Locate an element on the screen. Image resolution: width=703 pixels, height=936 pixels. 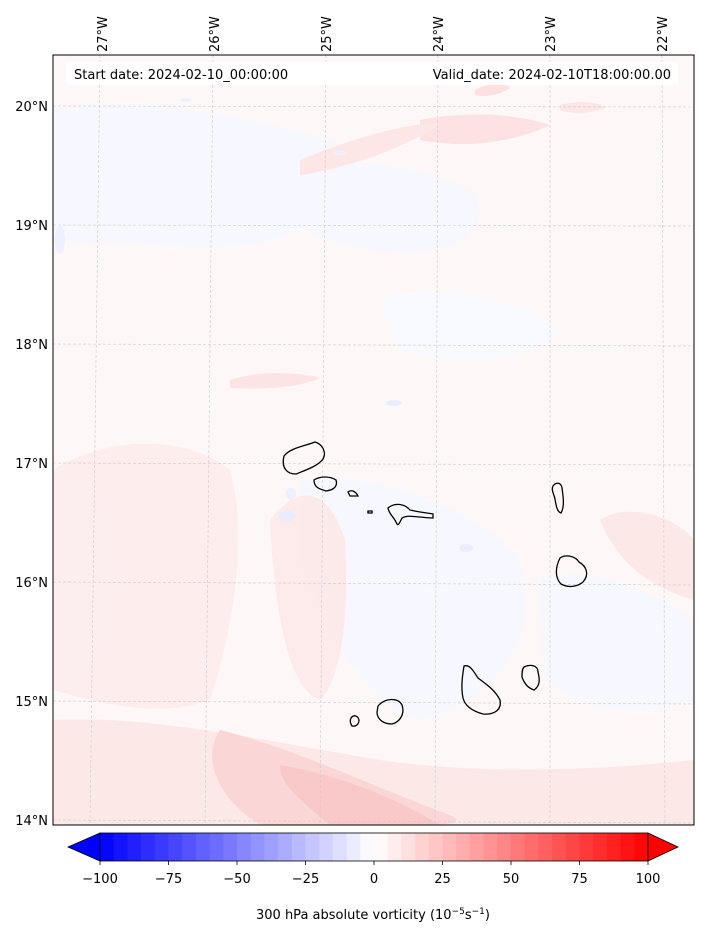
island-sal is located at coordinates (558, 498).